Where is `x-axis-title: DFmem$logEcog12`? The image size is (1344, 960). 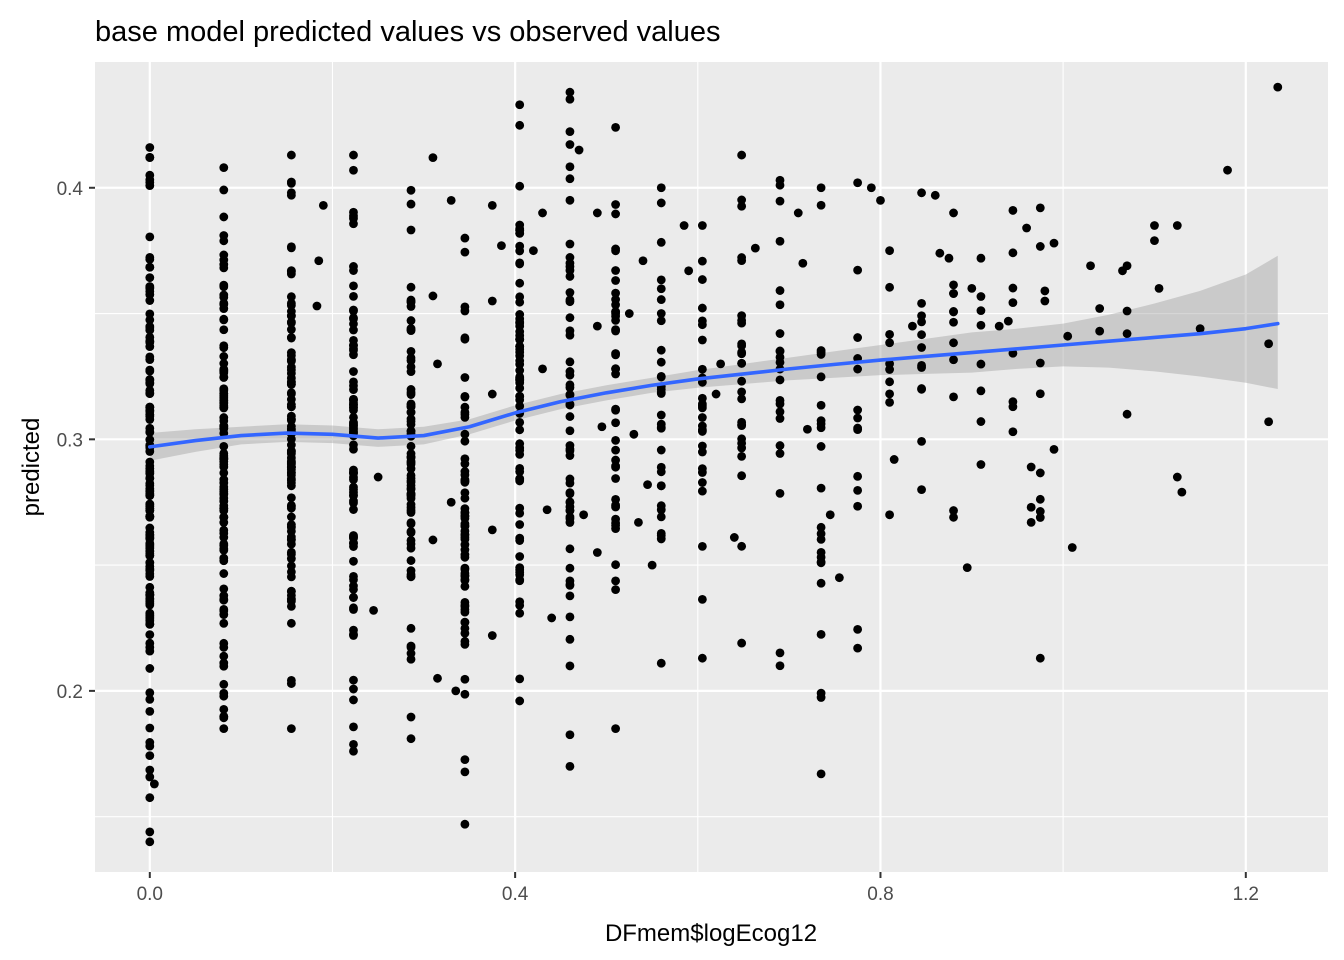
x-axis-title: DFmem$logEcog12 is located at coordinates (711, 933).